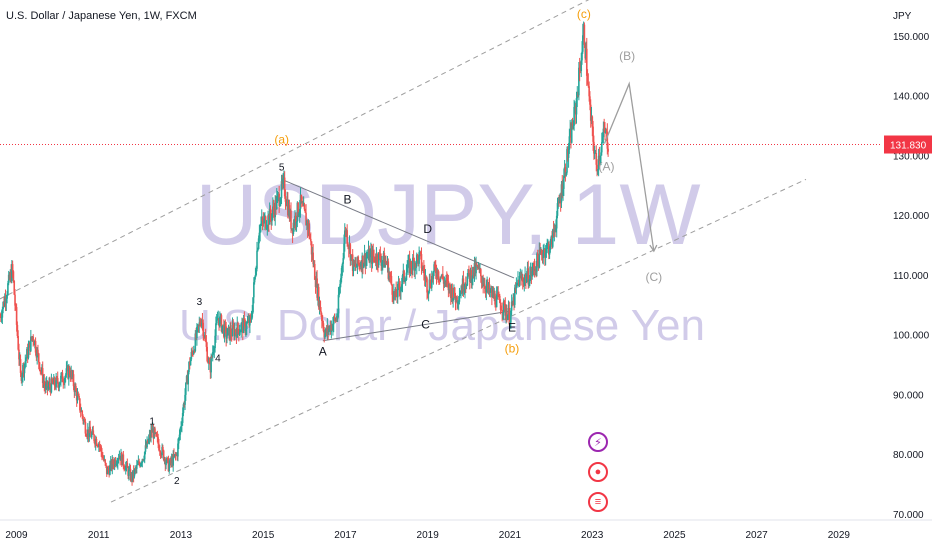 Image resolution: width=932 pixels, height=550 pixels. I want to click on y-tick-label: 130.000, so click(911, 156).